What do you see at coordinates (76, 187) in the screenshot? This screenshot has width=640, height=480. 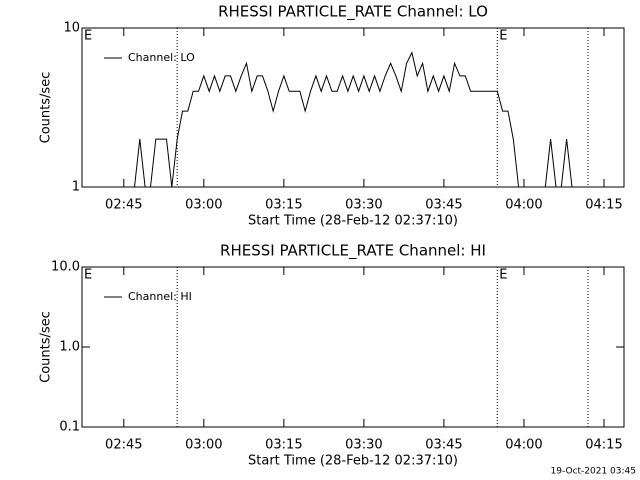 I see `y-tick-label: 1` at bounding box center [76, 187].